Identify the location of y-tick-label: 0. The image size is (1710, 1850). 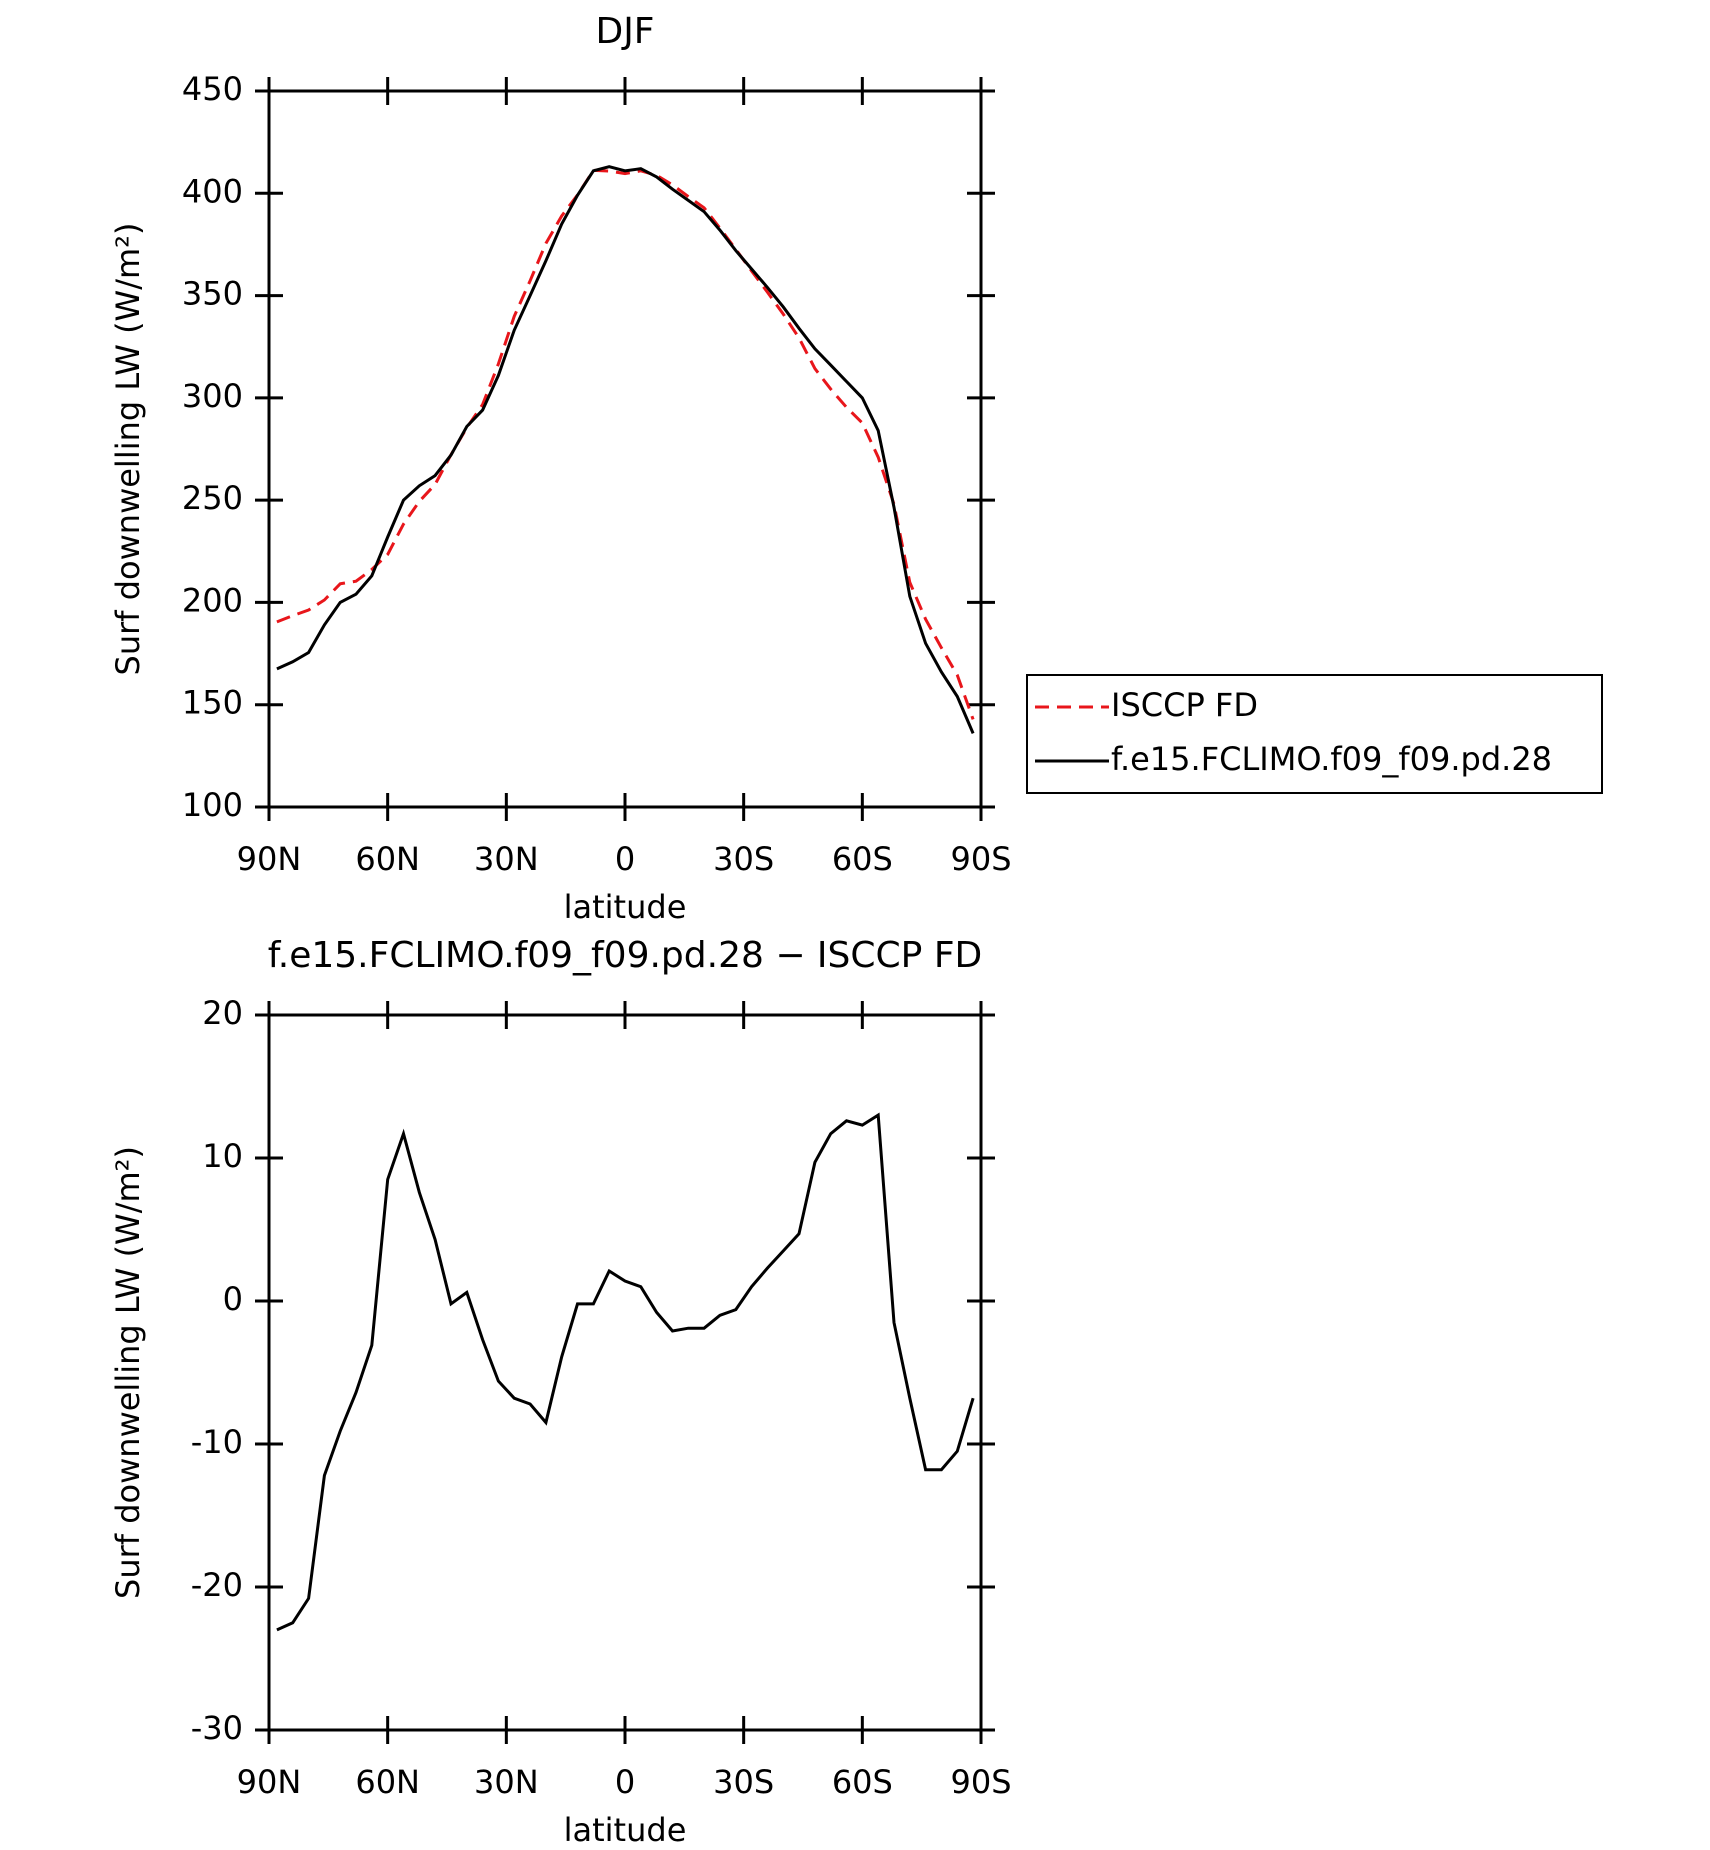
(233, 1299).